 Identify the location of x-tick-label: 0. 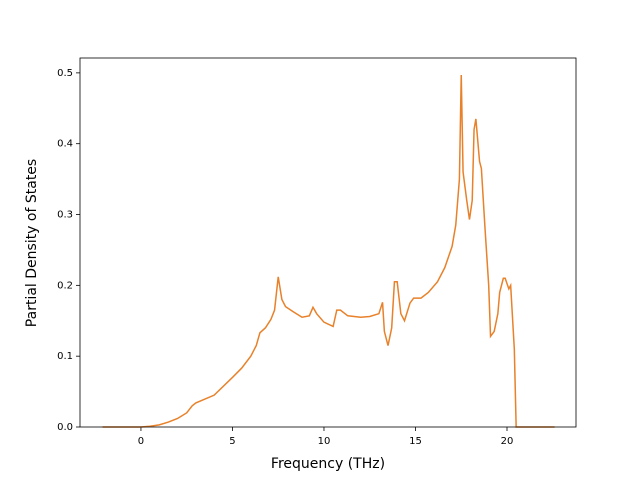
(141, 441).